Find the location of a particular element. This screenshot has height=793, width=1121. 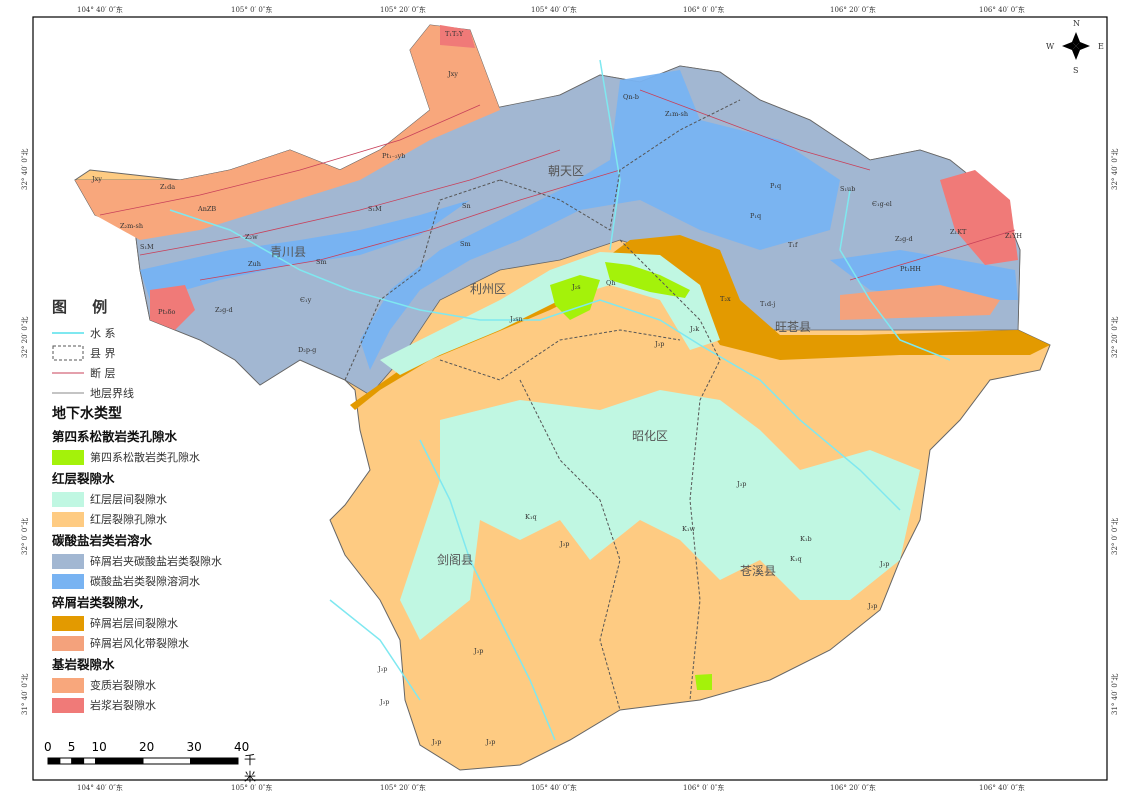

compass-e: E is located at coordinates (1101, 46).